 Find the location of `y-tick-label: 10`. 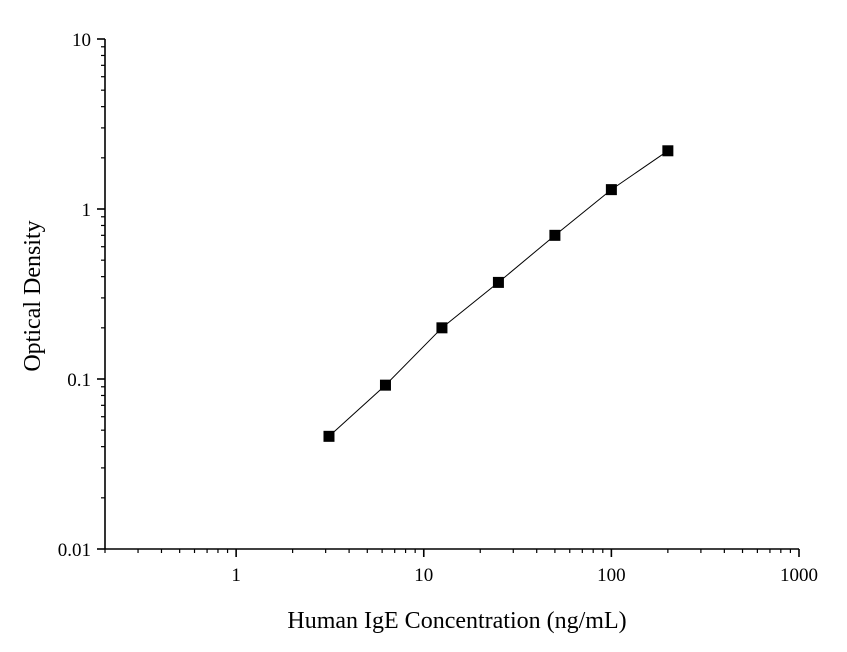

y-tick-label: 10 is located at coordinates (81, 40).